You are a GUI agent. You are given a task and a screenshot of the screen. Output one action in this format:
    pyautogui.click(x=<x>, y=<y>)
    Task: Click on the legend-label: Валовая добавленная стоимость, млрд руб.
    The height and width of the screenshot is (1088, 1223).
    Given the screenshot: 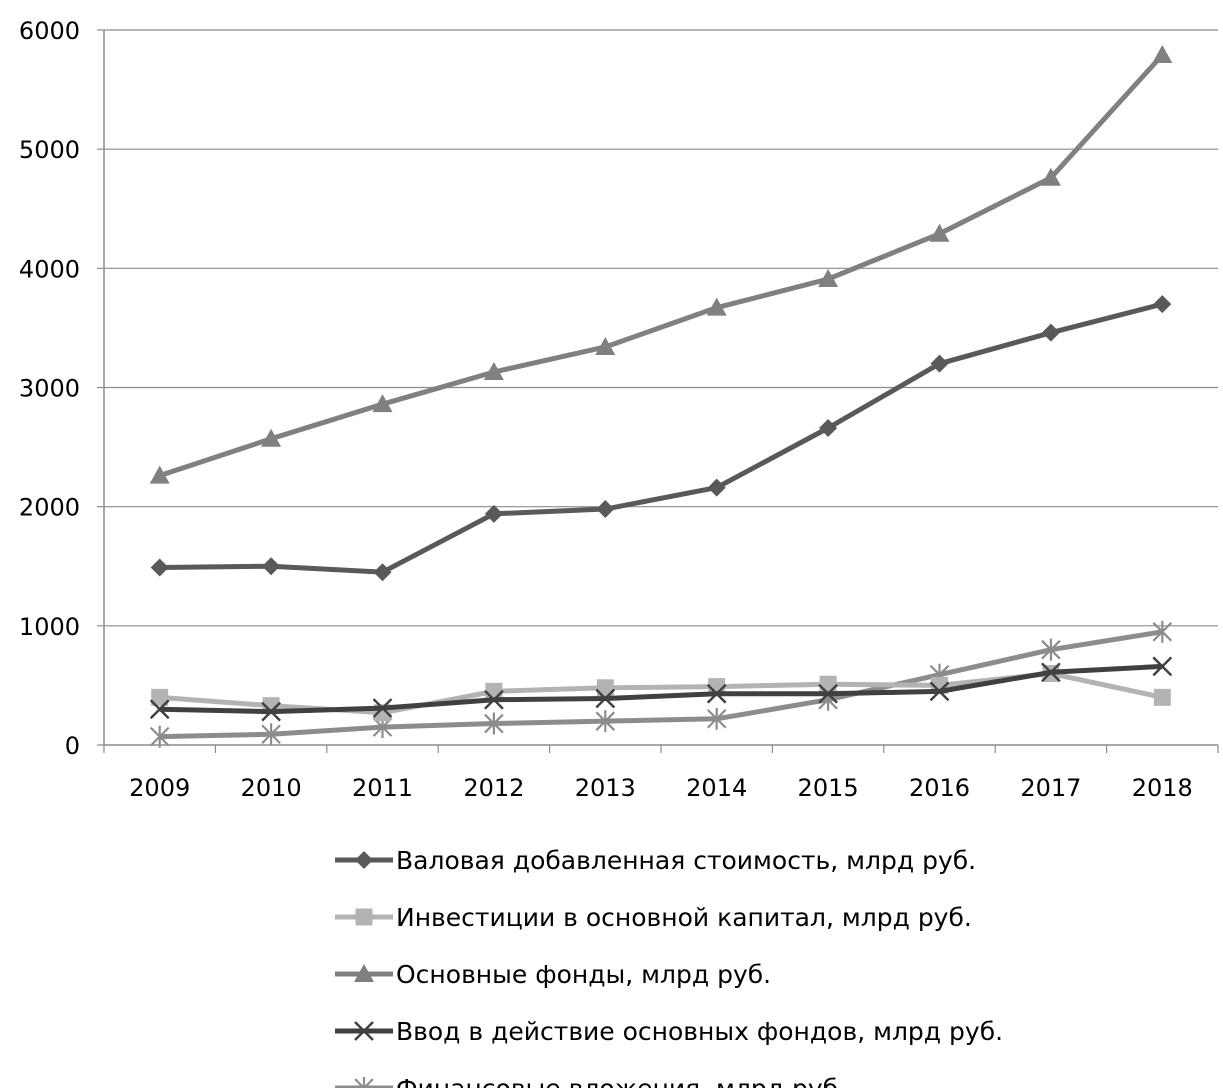 What is the action you would take?
    pyautogui.click(x=686, y=860)
    